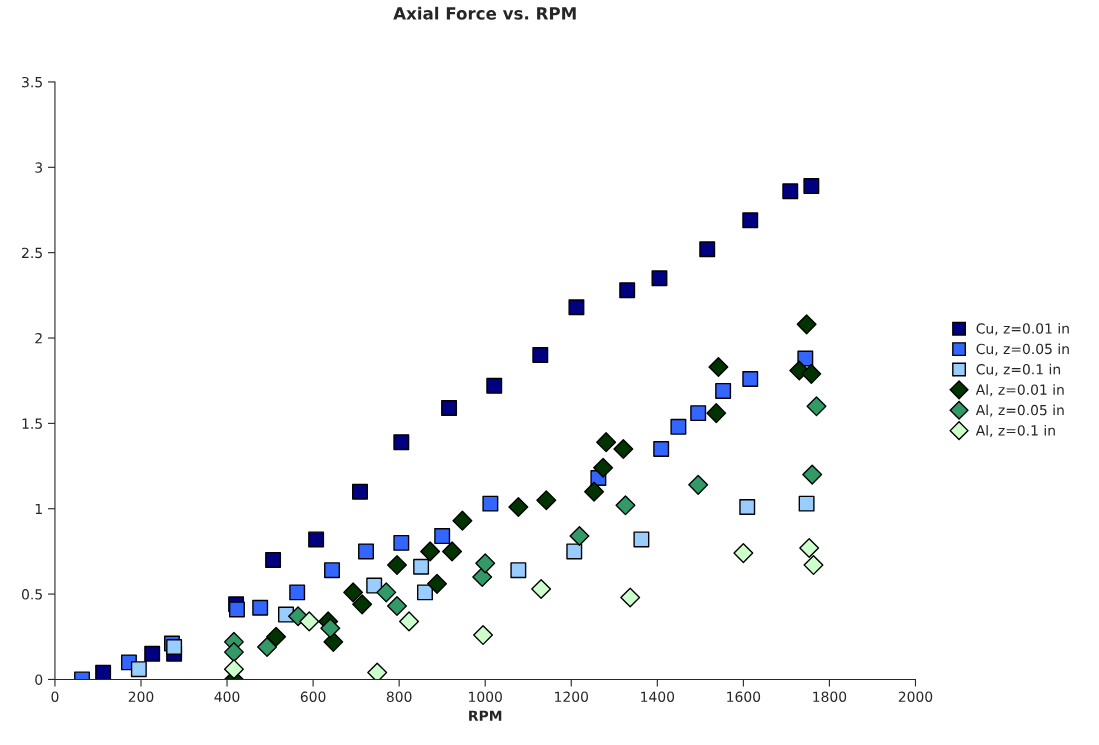 This screenshot has height=745, width=1099. I want to click on legend-label: Al, z=0.01 in, so click(1019, 390).